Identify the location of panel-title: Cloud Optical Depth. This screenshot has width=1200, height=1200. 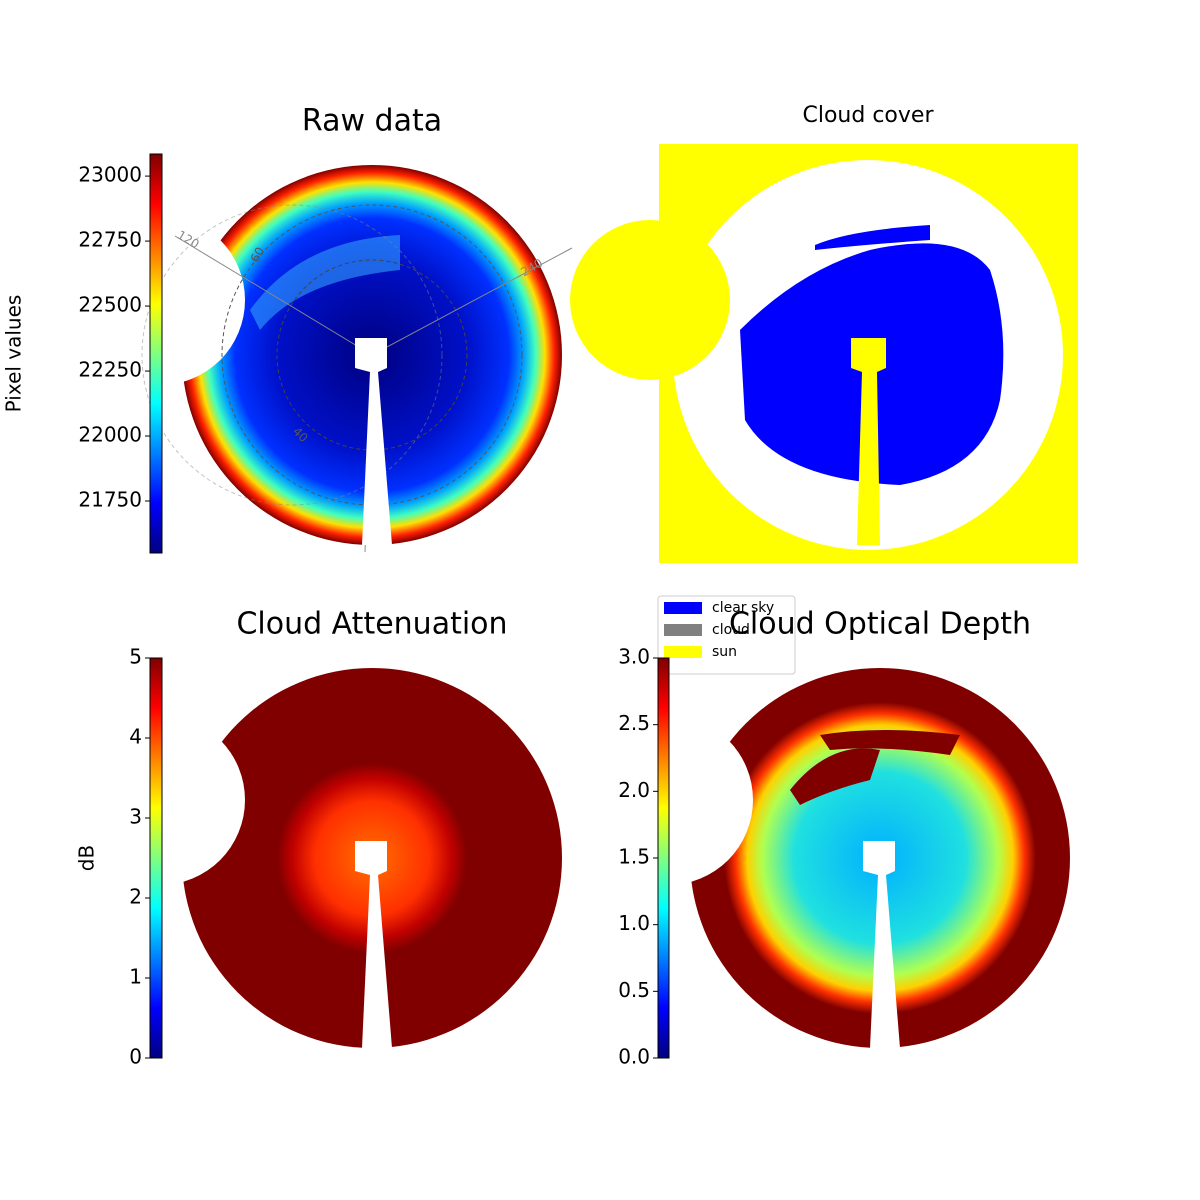
(880, 624).